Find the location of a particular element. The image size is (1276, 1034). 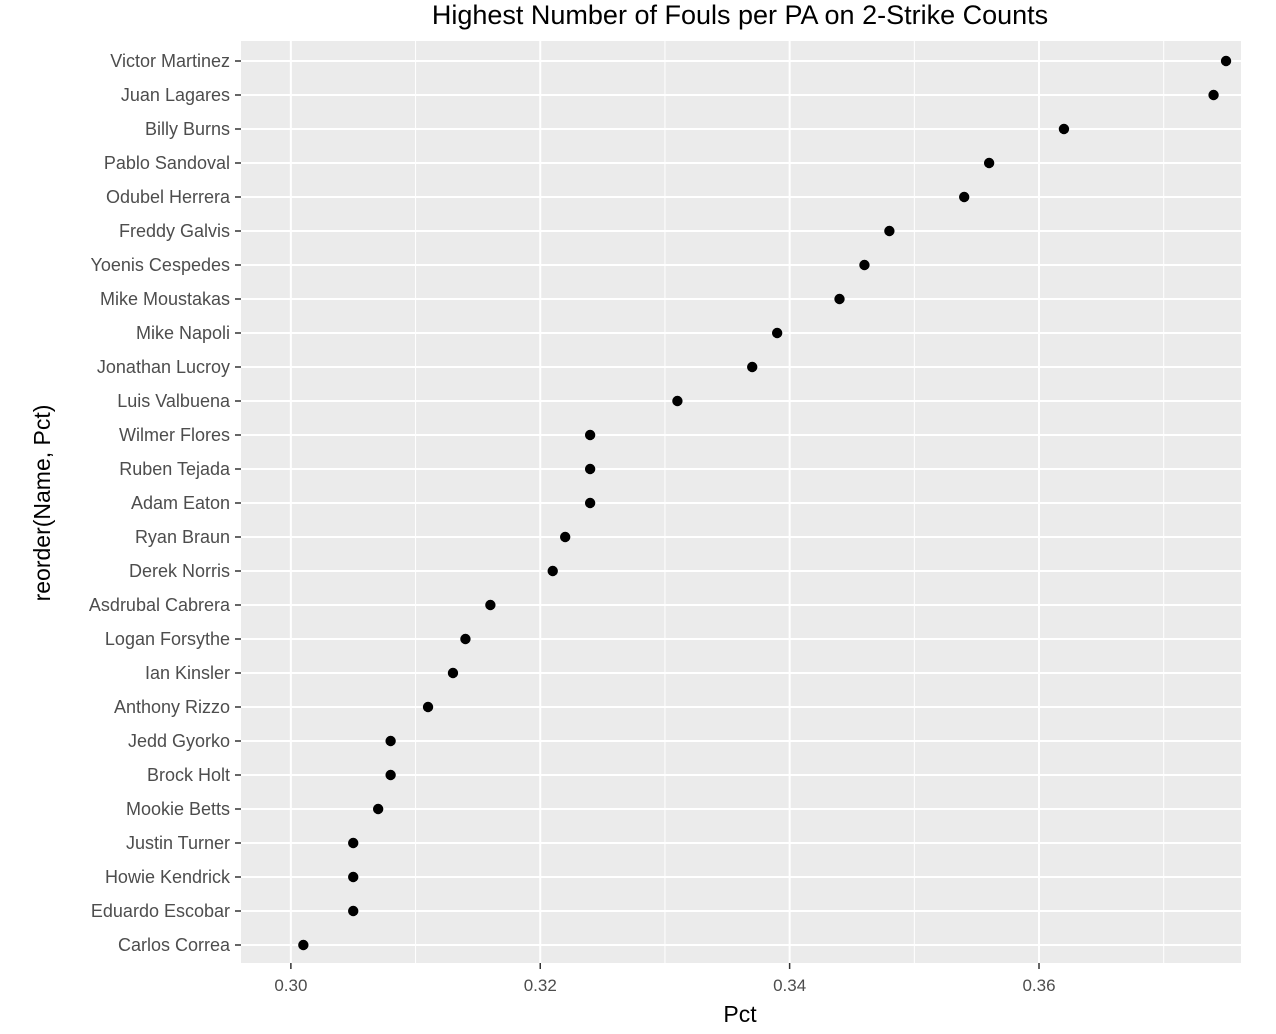

y-tick-label: Logan Forsythe is located at coordinates (167, 639).